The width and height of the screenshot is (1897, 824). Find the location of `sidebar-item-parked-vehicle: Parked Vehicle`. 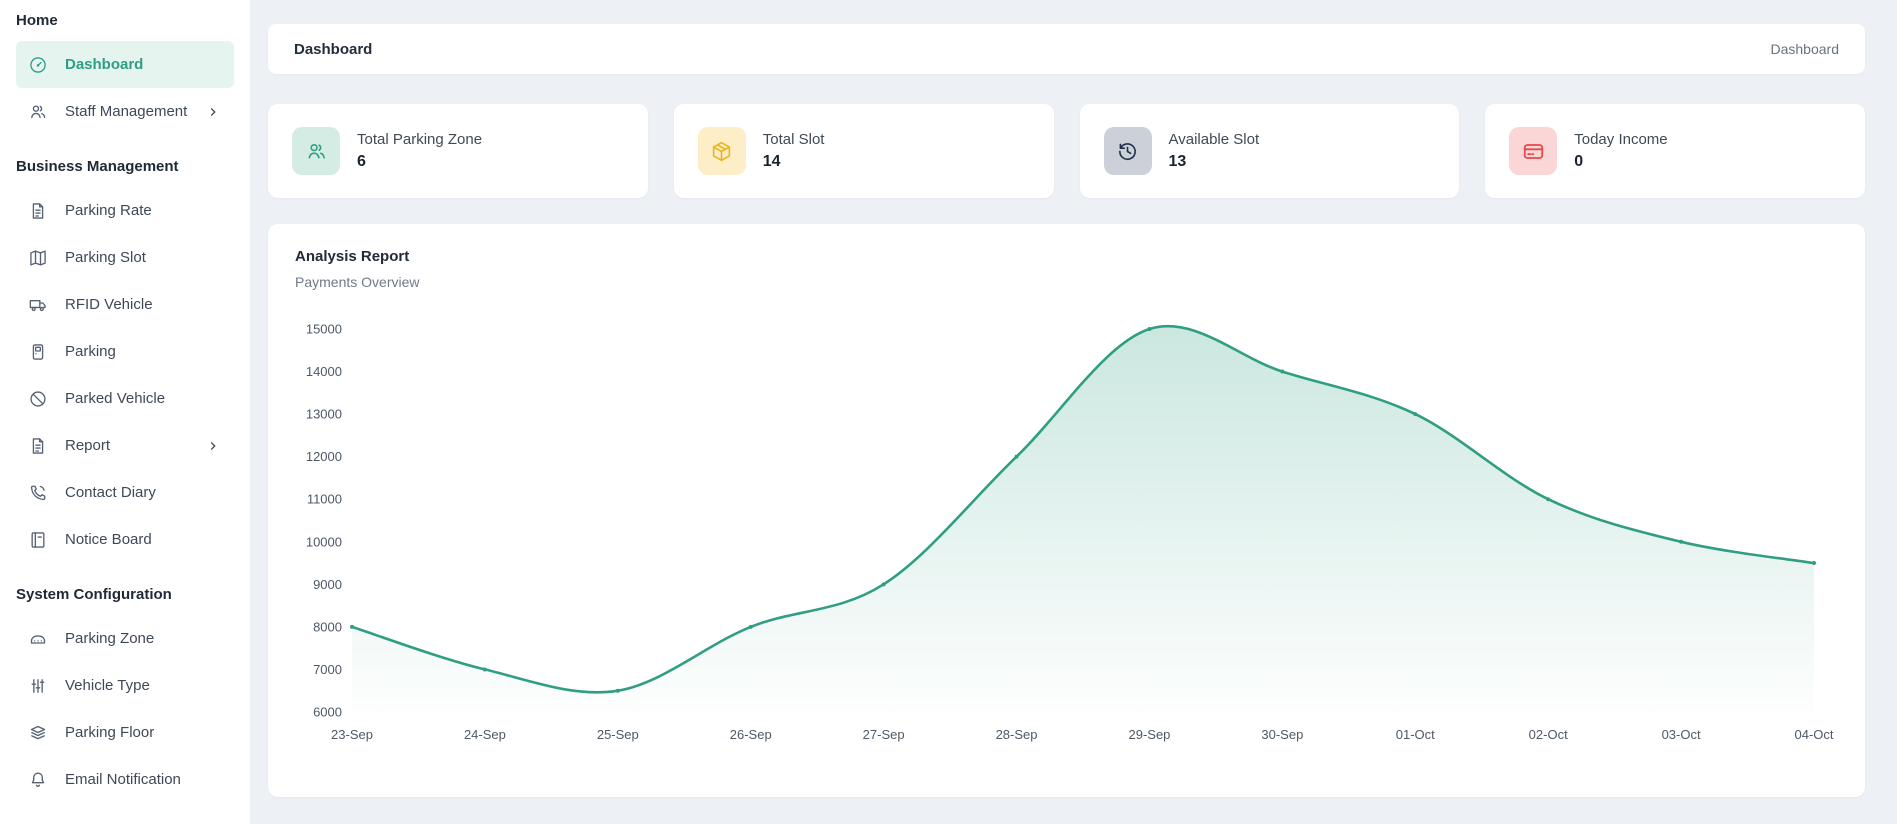

sidebar-item-parked-vehicle: Parked Vehicle is located at coordinates (125, 398).